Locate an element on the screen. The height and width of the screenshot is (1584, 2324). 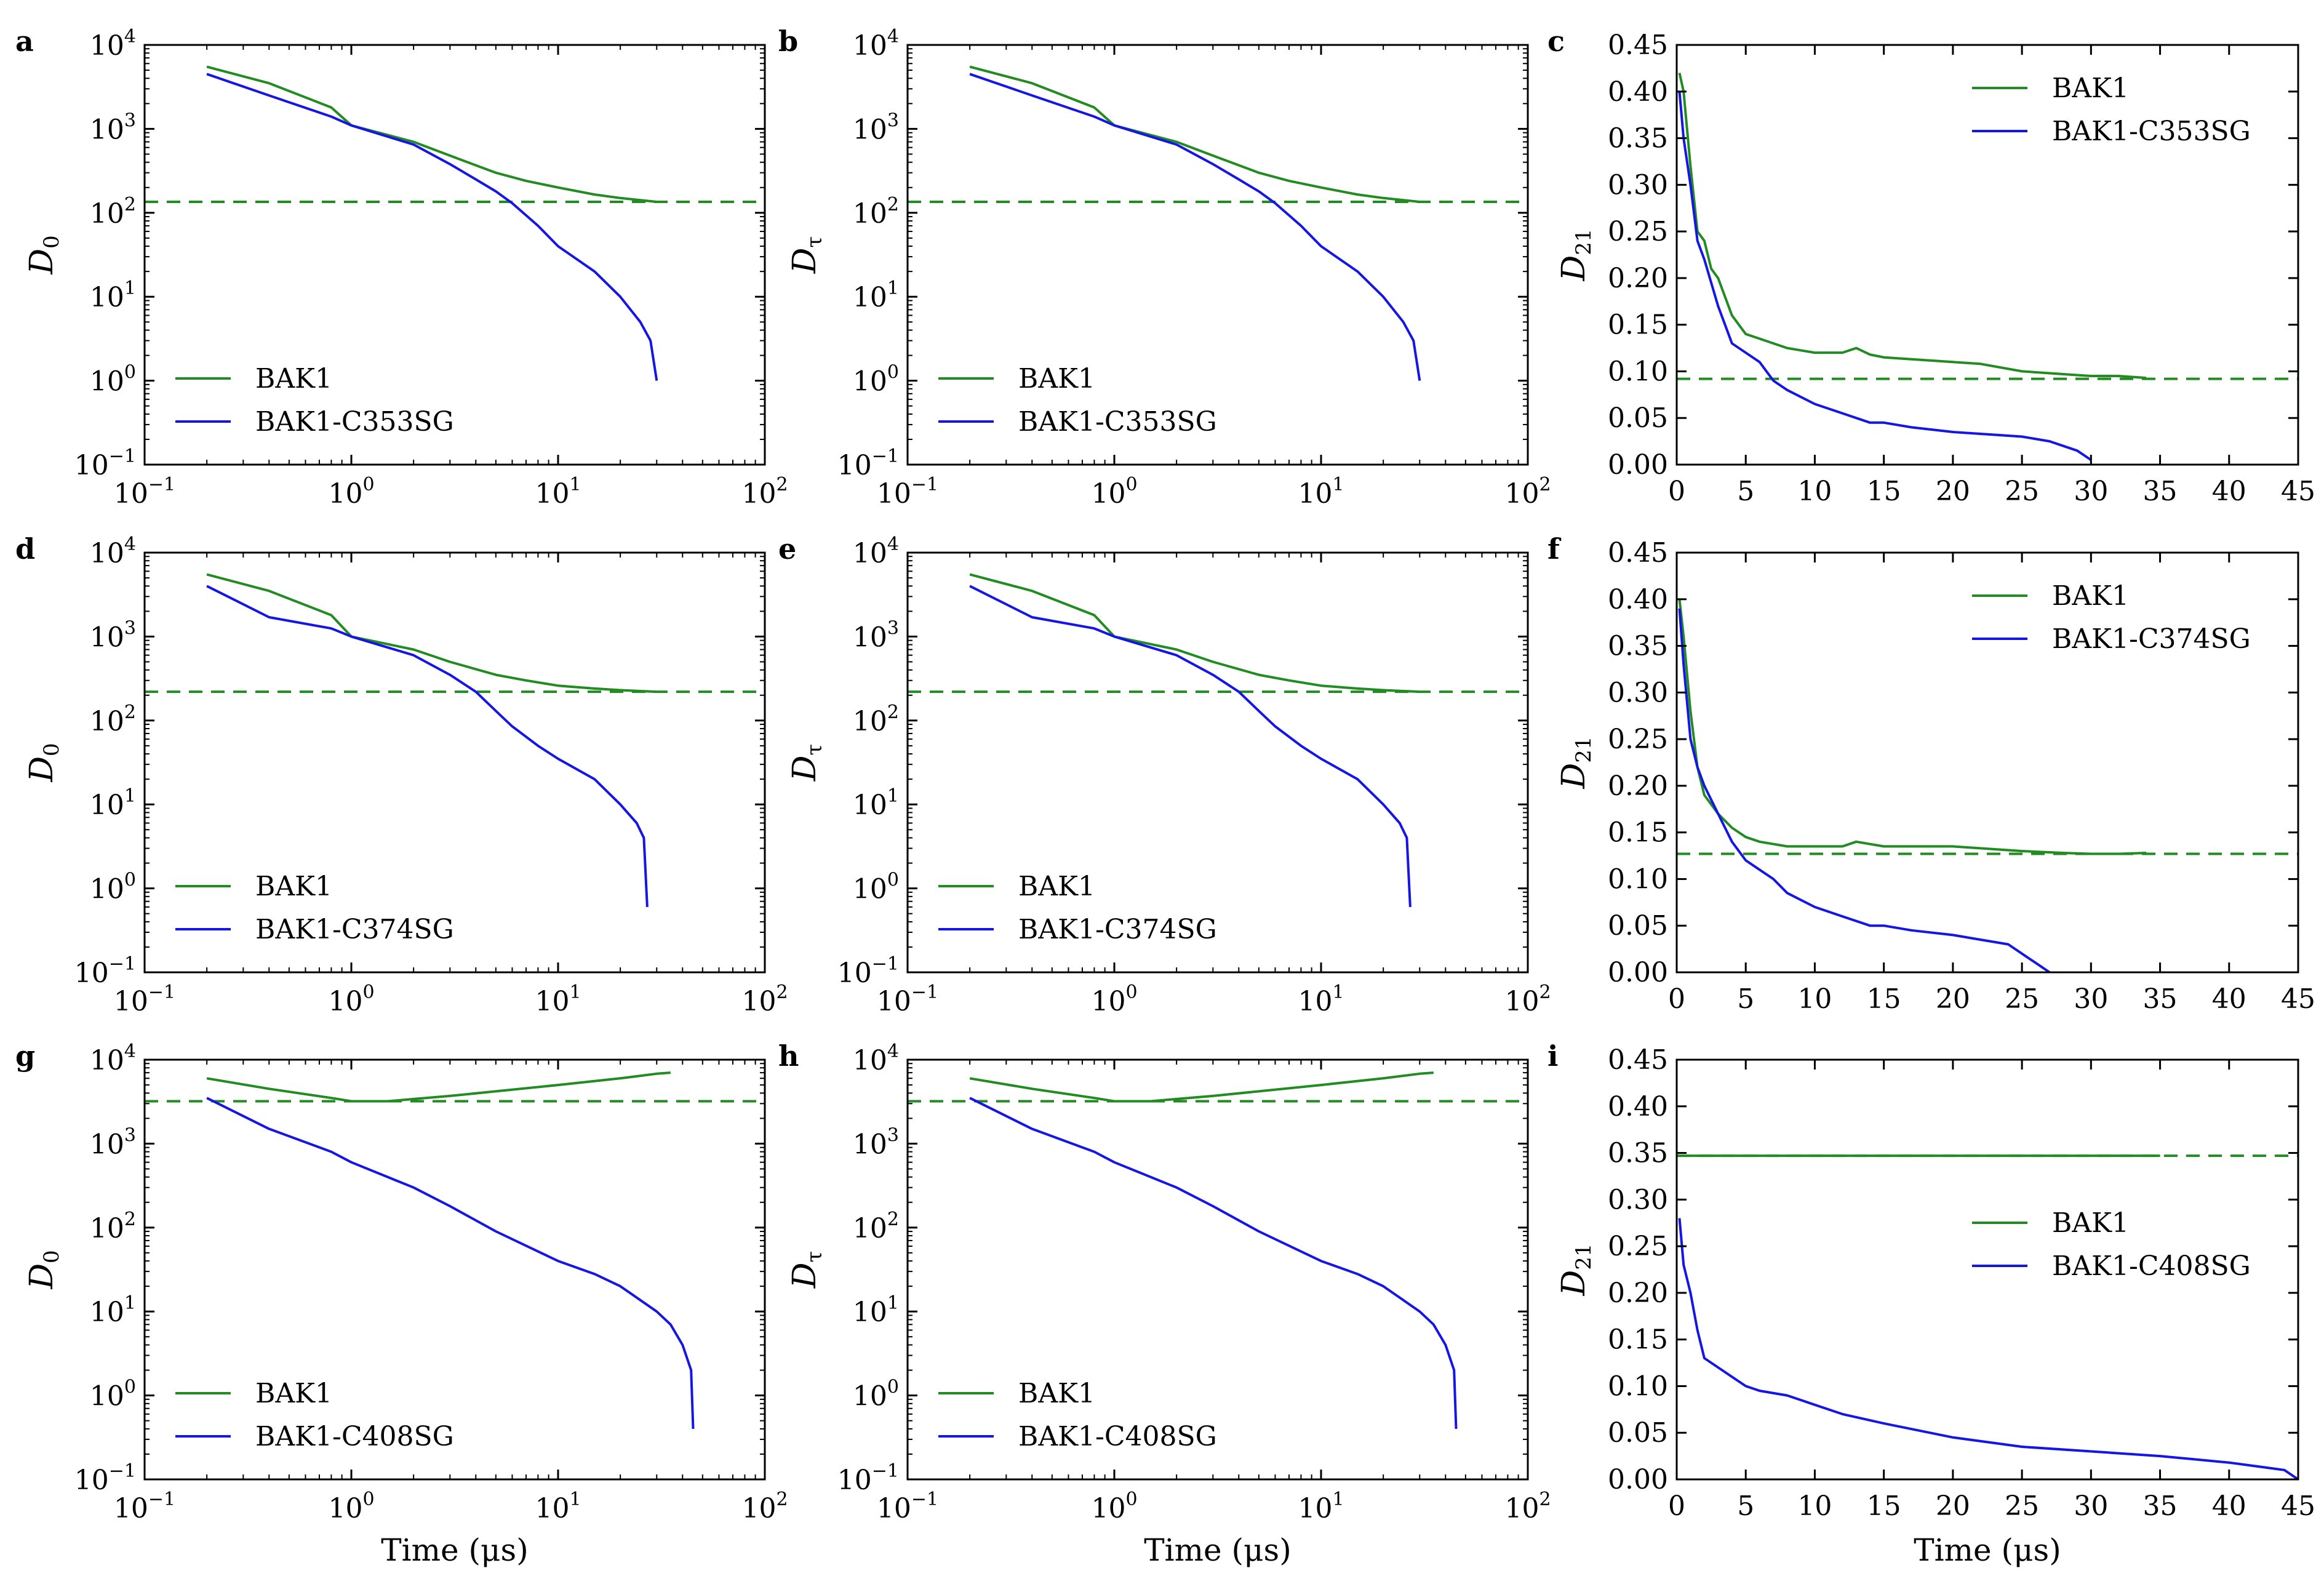
x-tick-label: 0 is located at coordinates (1676, 1506).